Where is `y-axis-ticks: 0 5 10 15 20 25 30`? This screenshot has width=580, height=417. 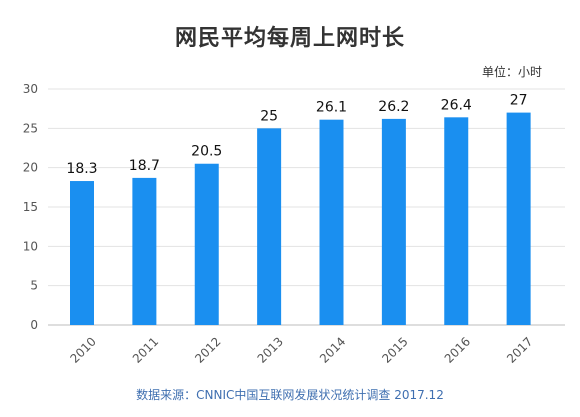 y-axis-ticks: 0 5 10 15 20 25 30 is located at coordinates (30, 207).